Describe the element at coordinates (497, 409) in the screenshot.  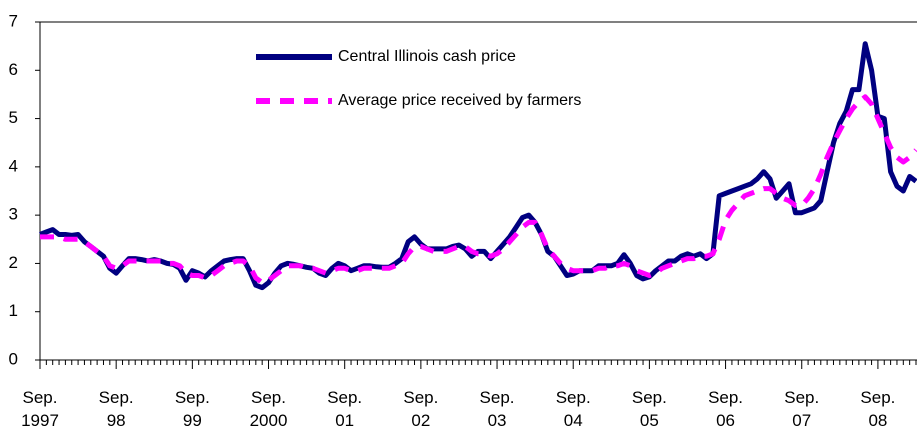
I see `x-tick-label: Sep. 03` at that location.